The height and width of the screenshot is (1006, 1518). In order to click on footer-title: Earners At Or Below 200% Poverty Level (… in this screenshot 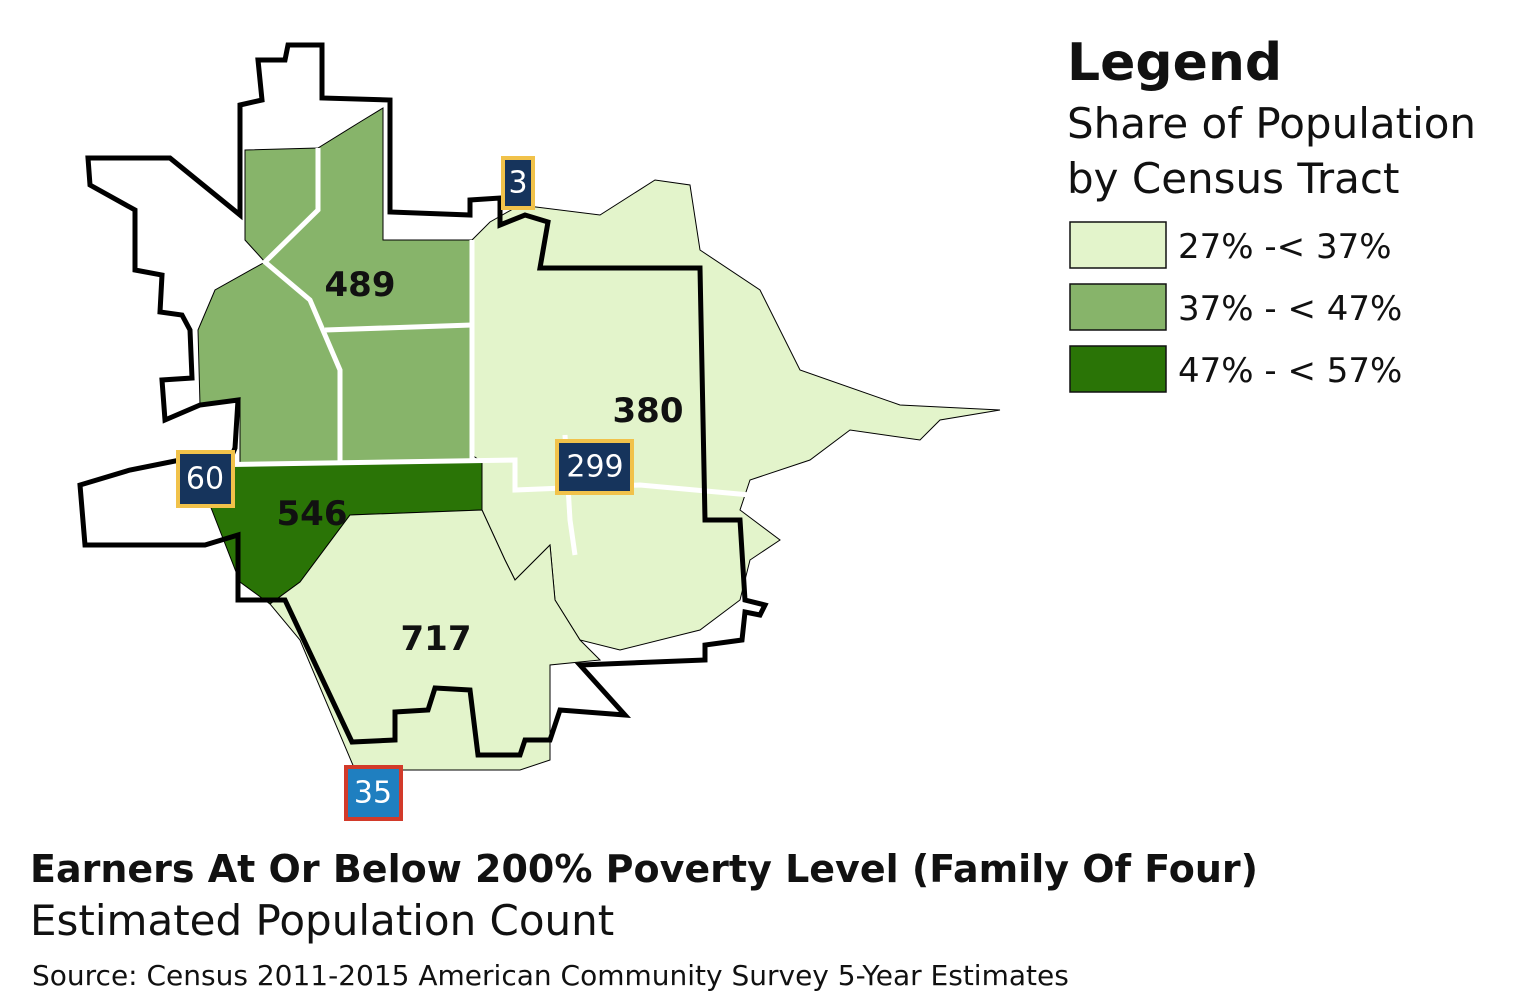, I will do `click(644, 869)`.